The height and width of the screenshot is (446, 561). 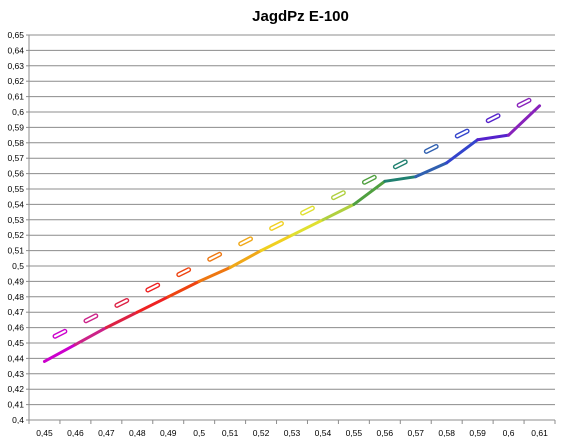 What do you see at coordinates (385, 433) in the screenshot?
I see `x-tick-label: 0,56` at bounding box center [385, 433].